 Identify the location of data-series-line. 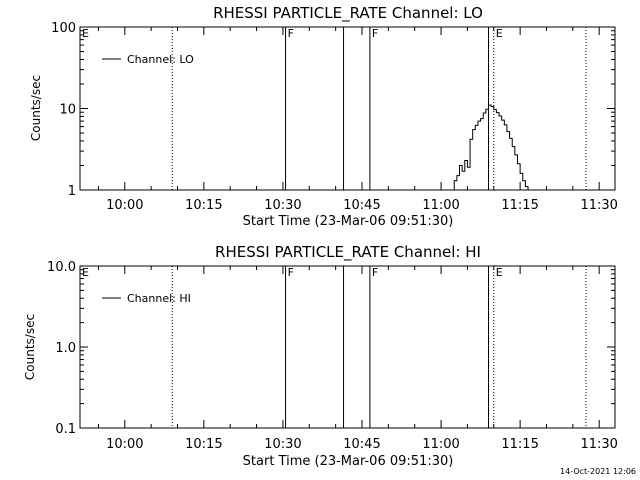
(492, 147).